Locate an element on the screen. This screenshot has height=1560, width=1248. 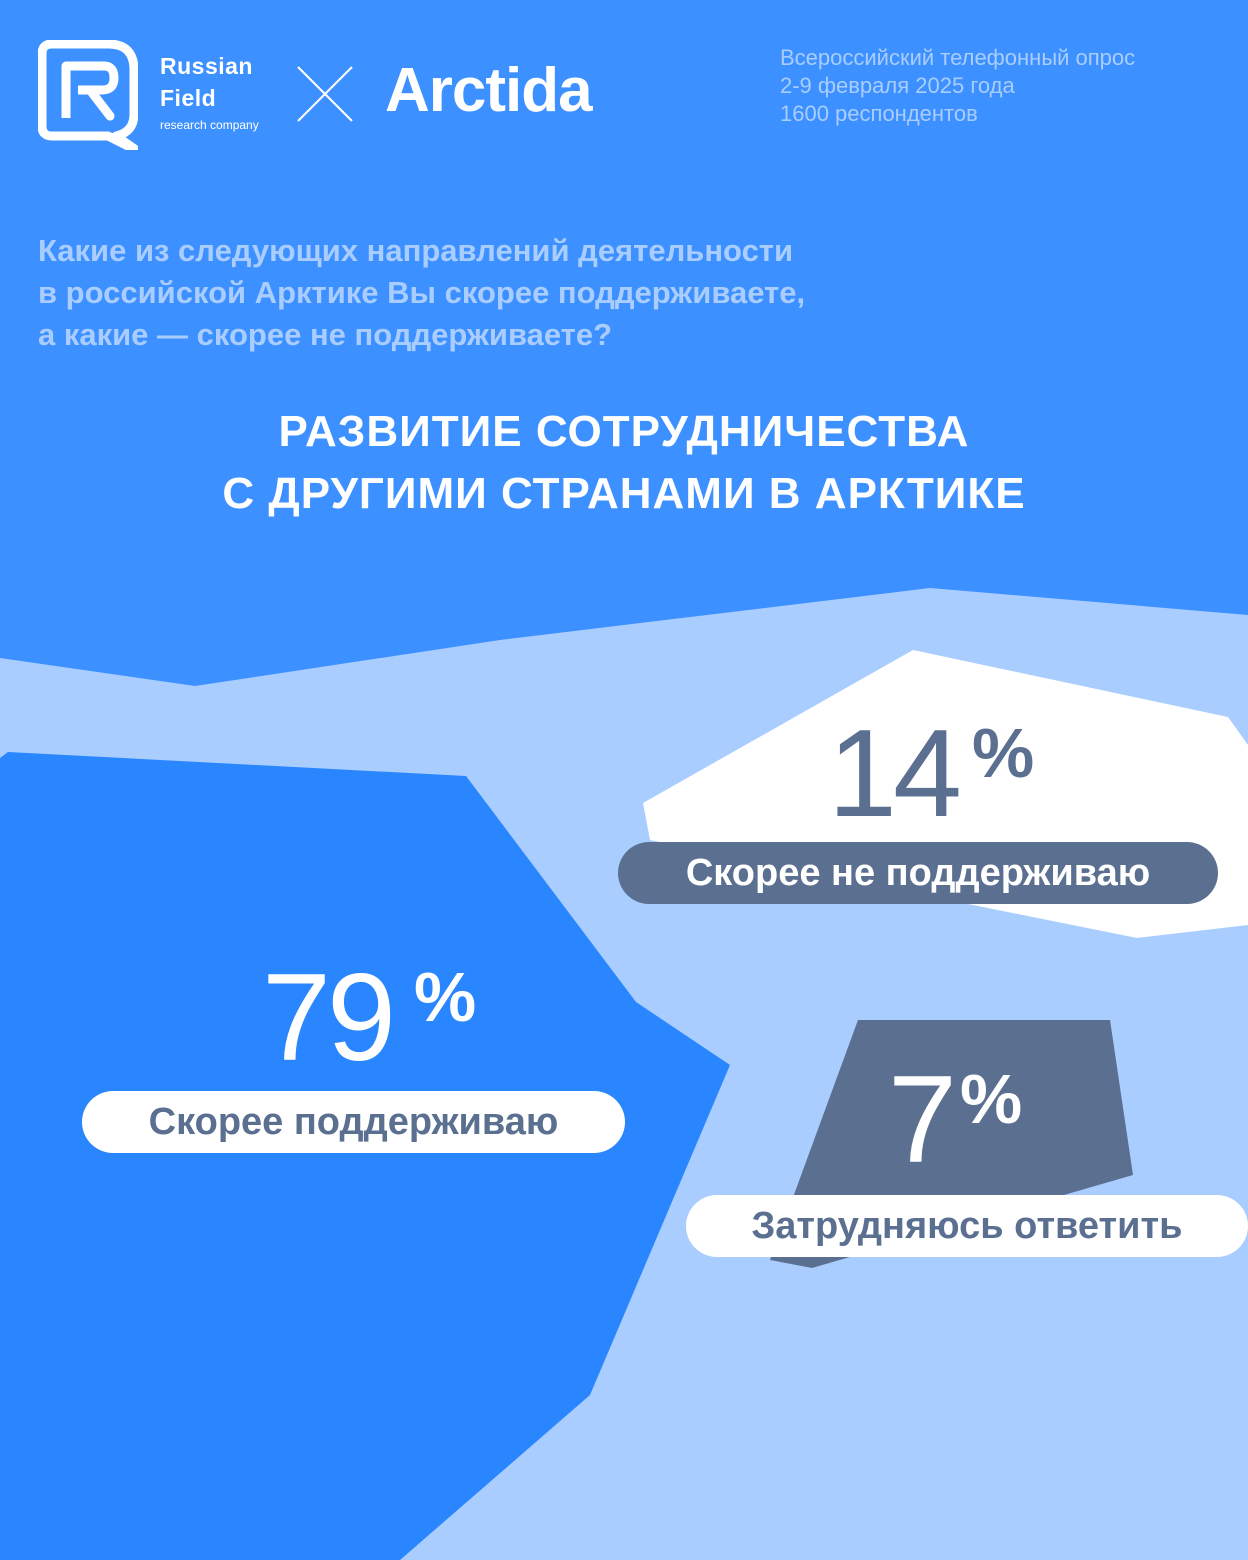
label-support: Скорее поддерживаю is located at coordinates (353, 1122).